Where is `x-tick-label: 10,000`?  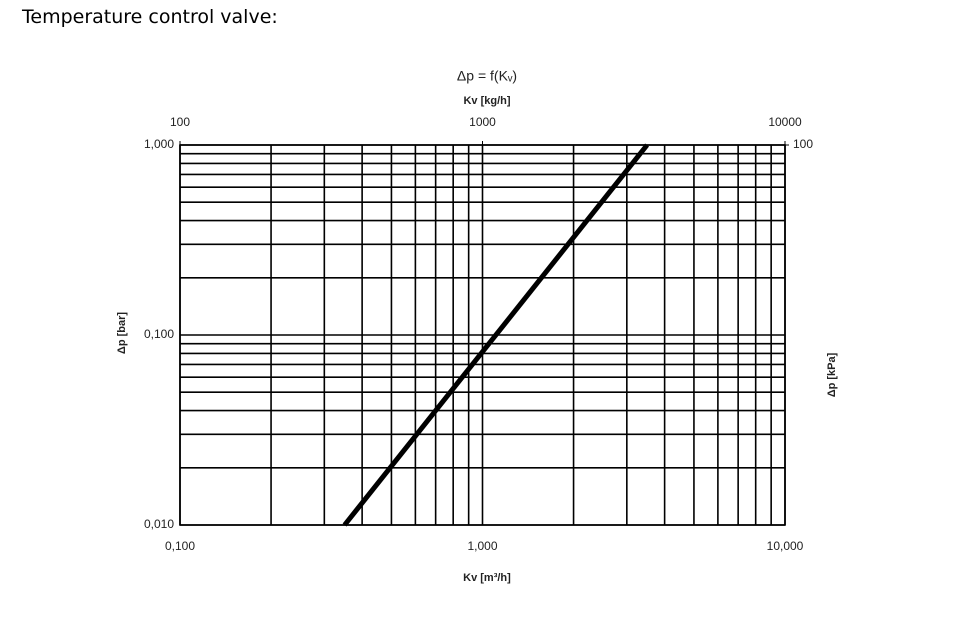
x-tick-label: 10,000 is located at coordinates (785, 546).